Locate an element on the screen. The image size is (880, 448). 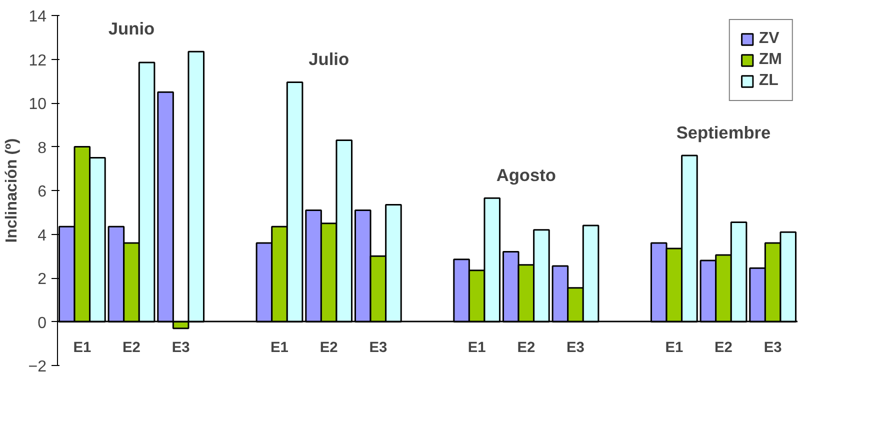
y-tick-label: 10 is located at coordinates (37, 104).